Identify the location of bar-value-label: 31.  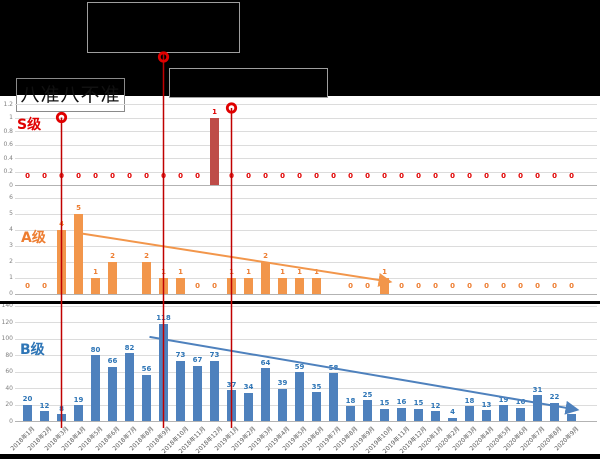
(537, 389).